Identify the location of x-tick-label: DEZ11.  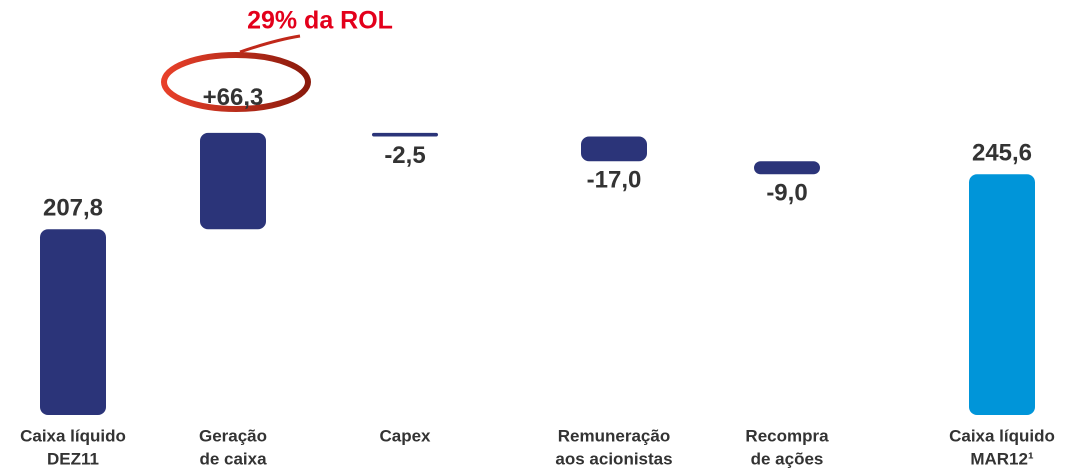
(73, 458).